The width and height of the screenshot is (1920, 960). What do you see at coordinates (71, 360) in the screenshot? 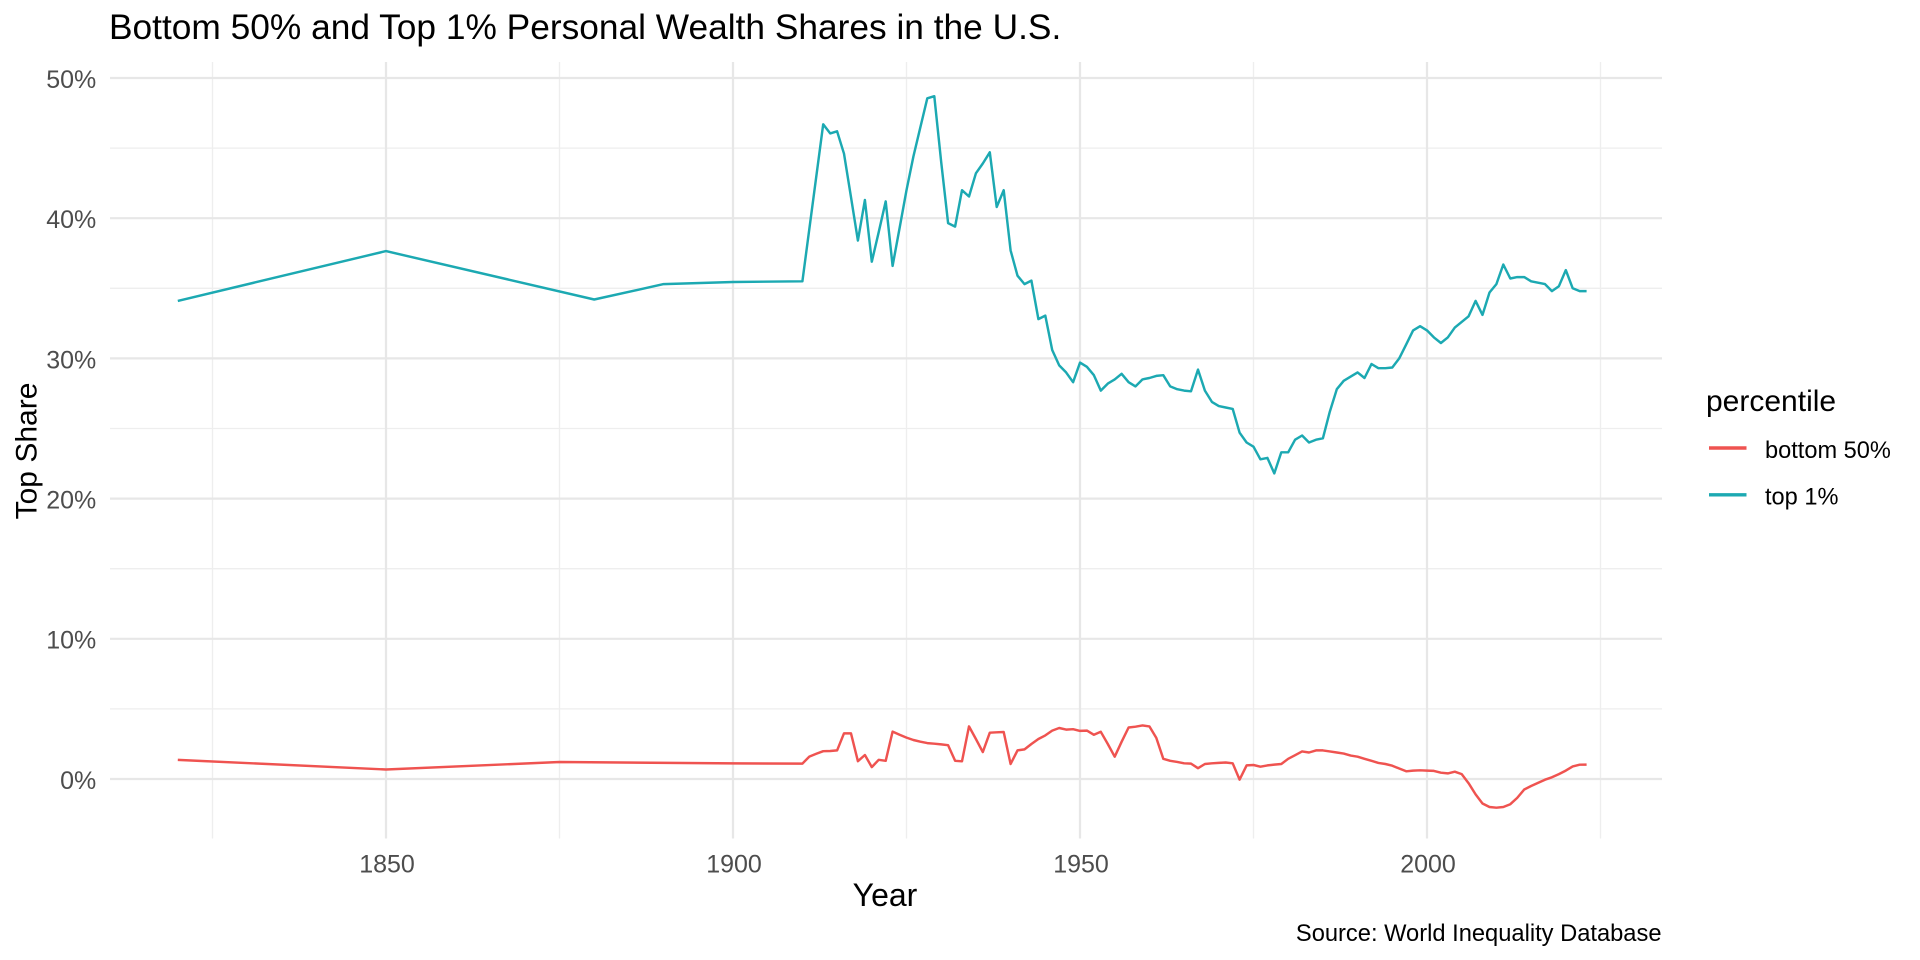
I see `svg-text: 30%` at bounding box center [71, 360].